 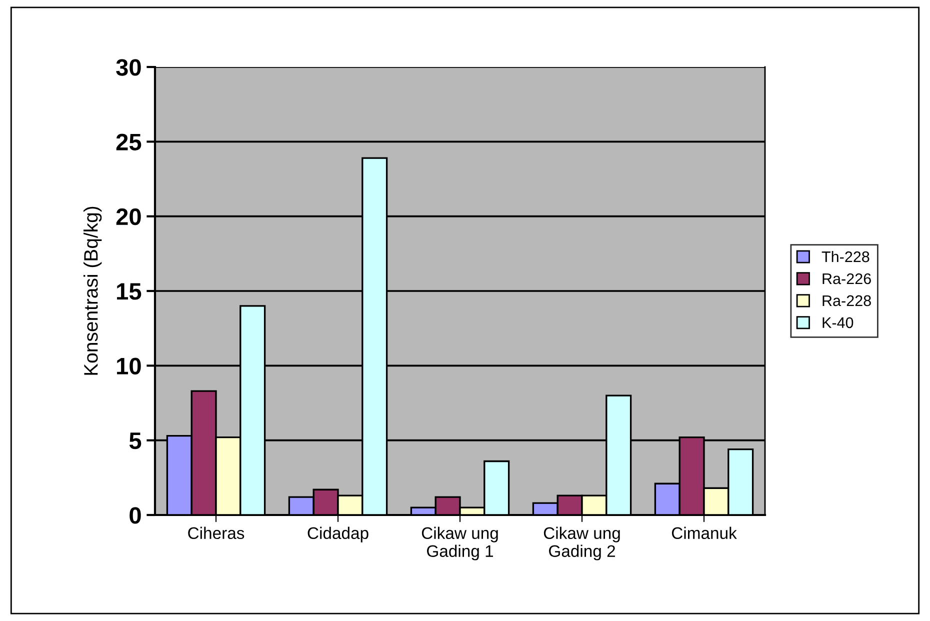 What do you see at coordinates (460, 543) in the screenshot?
I see `x-tick-label: Cikaw ung Gading 1` at bounding box center [460, 543].